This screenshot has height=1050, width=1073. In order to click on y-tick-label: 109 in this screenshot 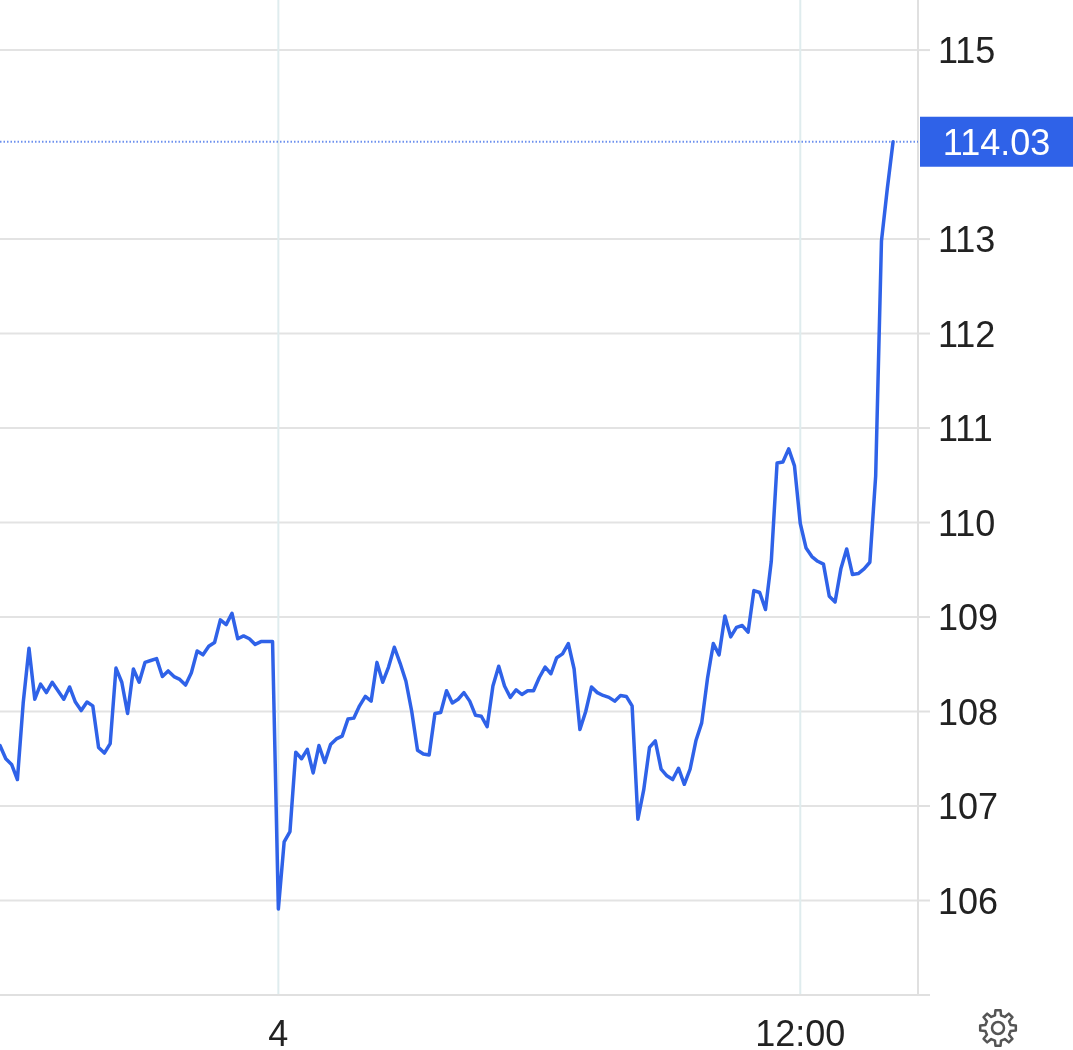, I will do `click(968, 617)`.